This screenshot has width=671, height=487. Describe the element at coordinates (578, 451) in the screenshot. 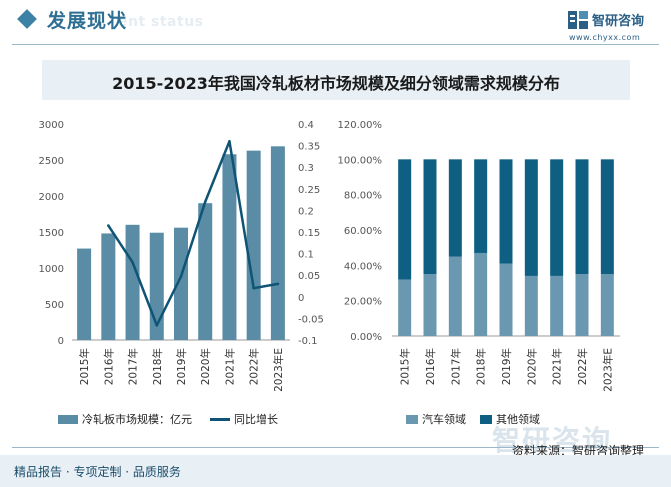

I see `source-note: 资料来源：智研咨询整理` at that location.